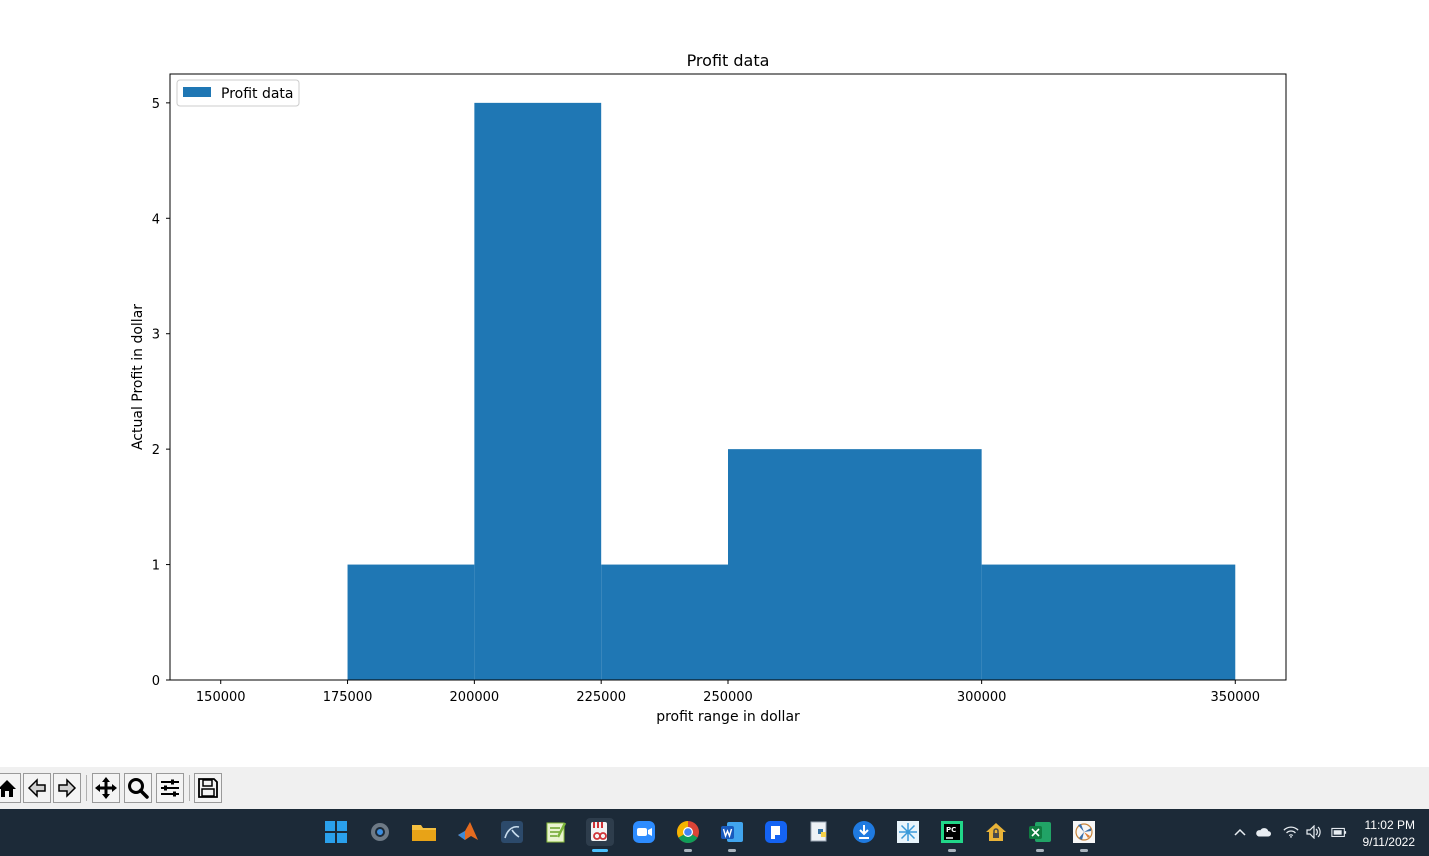 This screenshot has height=856, width=1429. I want to click on zoom-app-icon, so click(644, 832).